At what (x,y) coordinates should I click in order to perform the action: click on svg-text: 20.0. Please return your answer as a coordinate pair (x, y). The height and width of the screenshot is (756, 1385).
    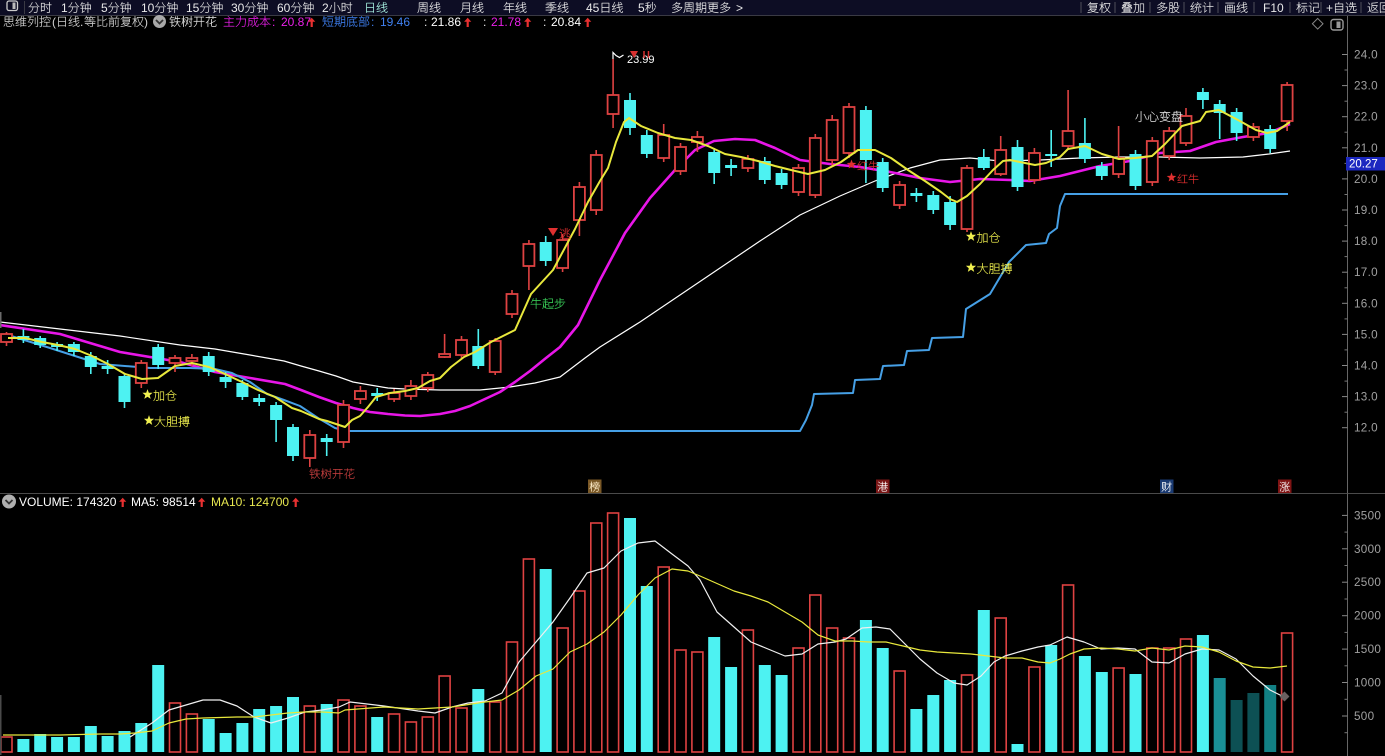
    Looking at the image, I should click on (1366, 179).